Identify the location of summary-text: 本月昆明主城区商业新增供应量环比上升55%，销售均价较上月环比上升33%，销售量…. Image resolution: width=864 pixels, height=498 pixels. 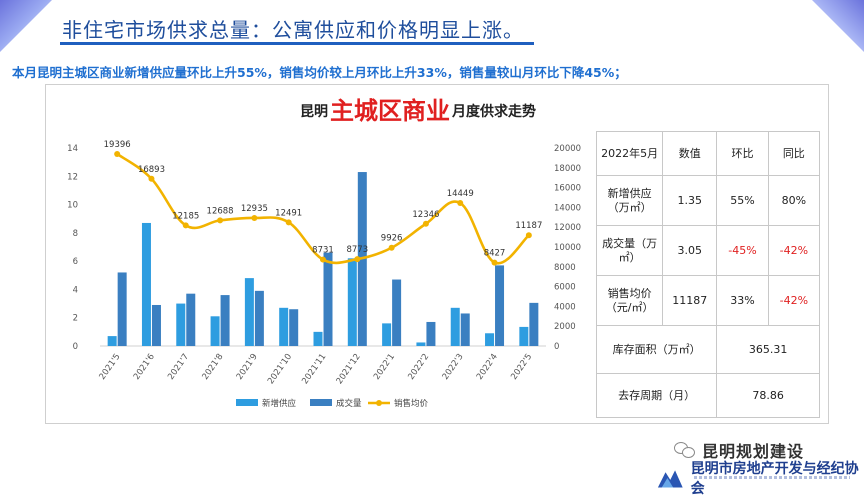
(319, 72).